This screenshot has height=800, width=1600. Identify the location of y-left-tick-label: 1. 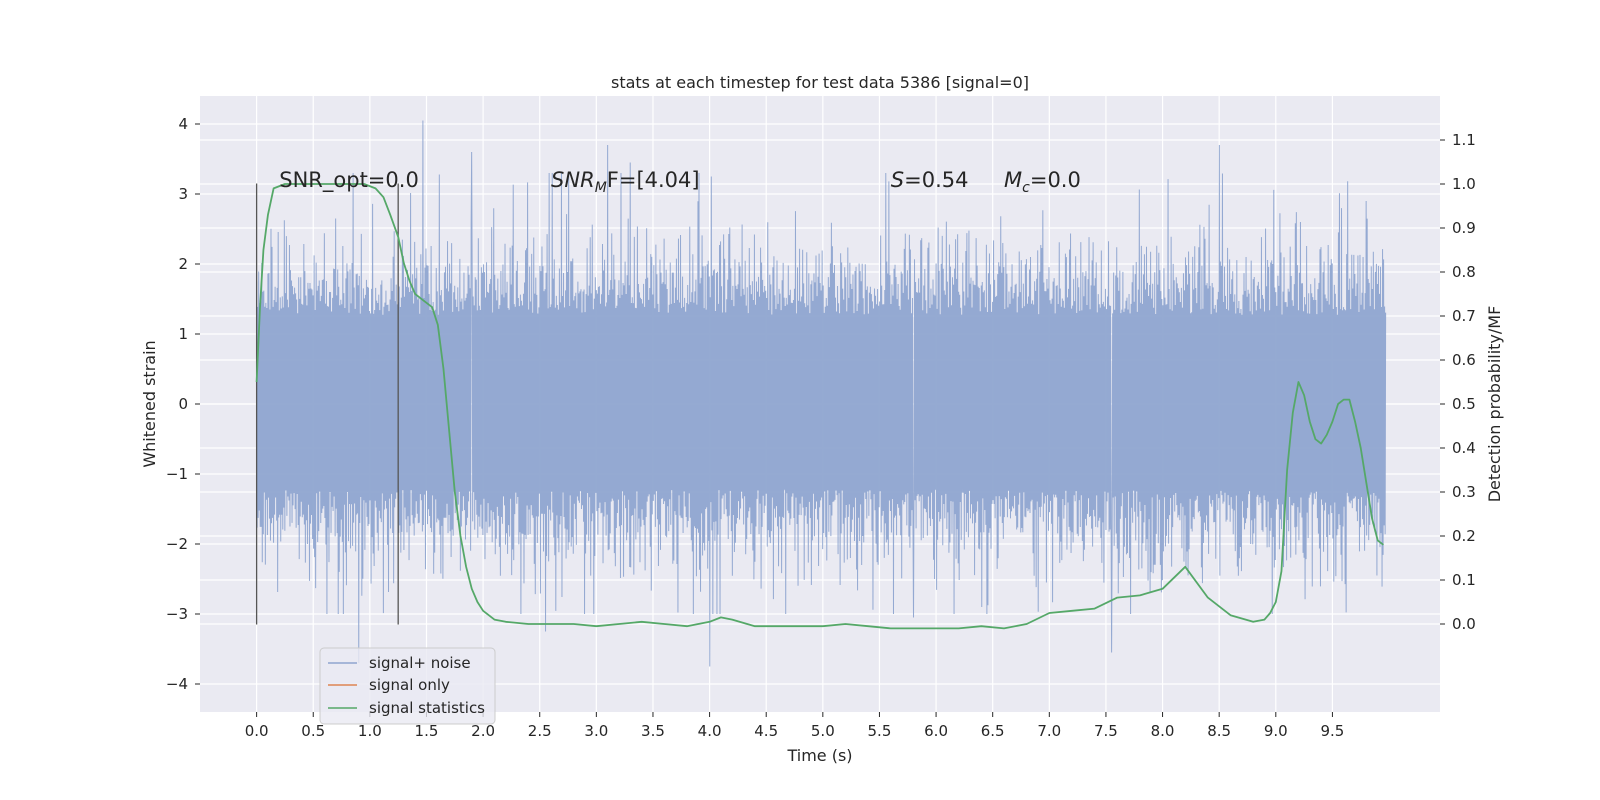
(183, 334).